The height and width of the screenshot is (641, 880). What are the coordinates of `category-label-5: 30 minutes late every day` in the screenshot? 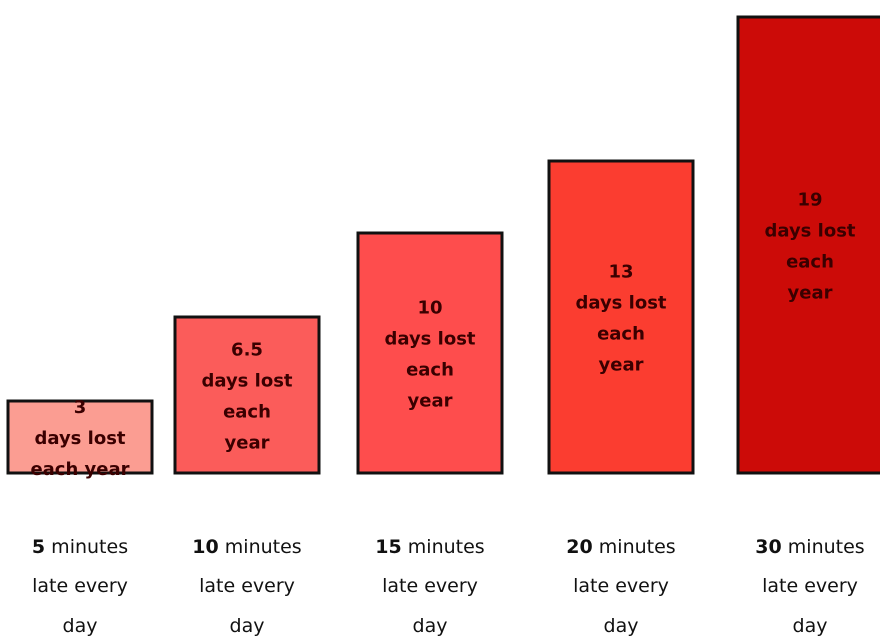 It's located at (809, 586).